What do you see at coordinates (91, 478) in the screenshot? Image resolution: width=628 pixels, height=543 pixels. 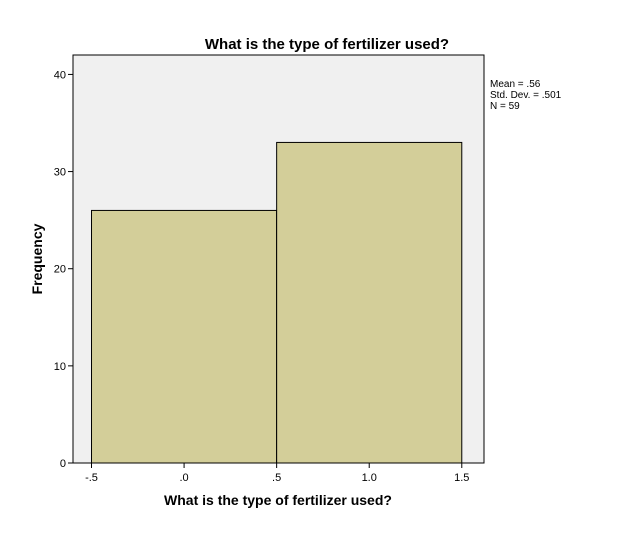 I see `x-tick-label-0: -.5` at bounding box center [91, 478].